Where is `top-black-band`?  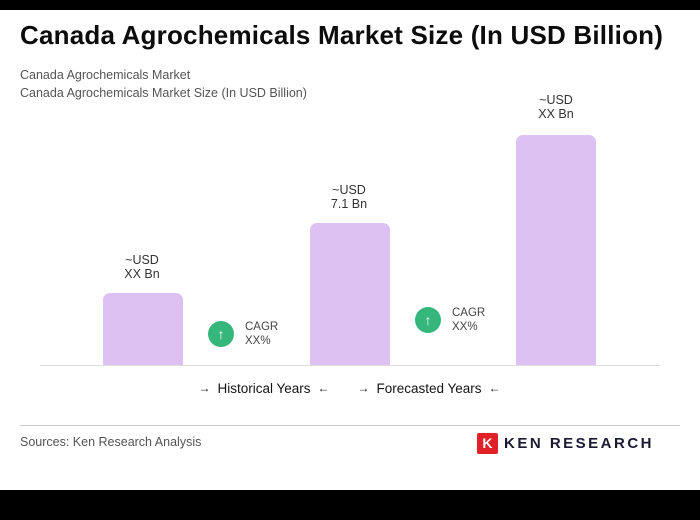
top-black-band is located at coordinates (350, 5).